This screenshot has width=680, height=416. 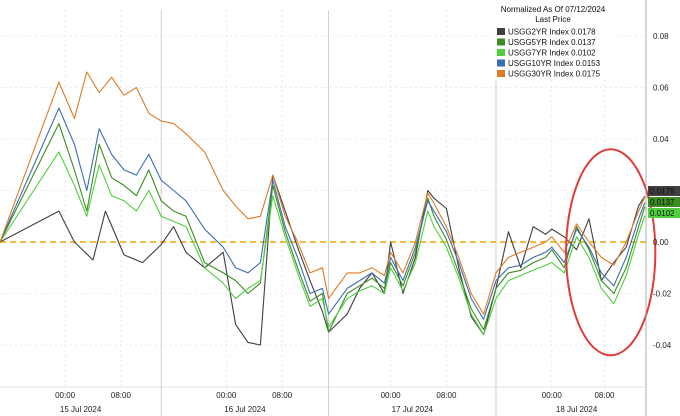 I want to click on y-tick-label: 0.08, so click(x=661, y=36).